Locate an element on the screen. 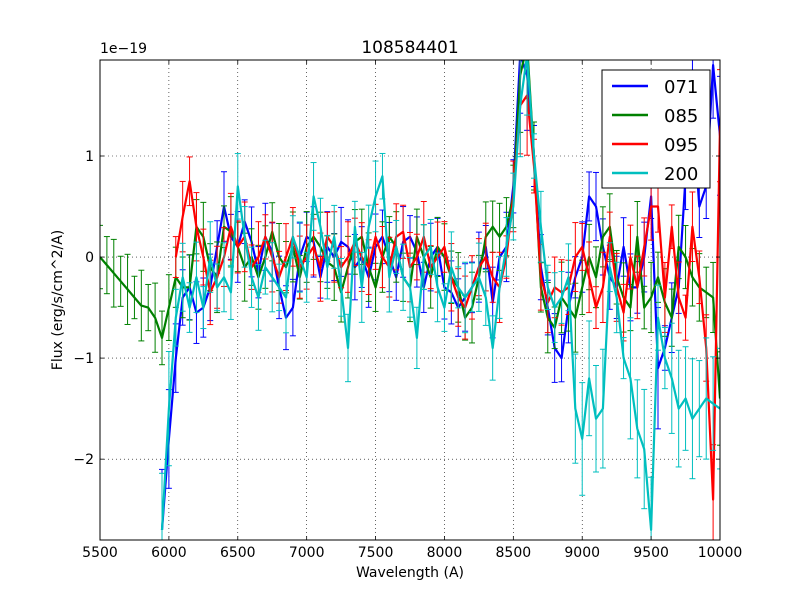 This screenshot has height=600, width=800. chart-title: 108584401 is located at coordinates (409, 48).